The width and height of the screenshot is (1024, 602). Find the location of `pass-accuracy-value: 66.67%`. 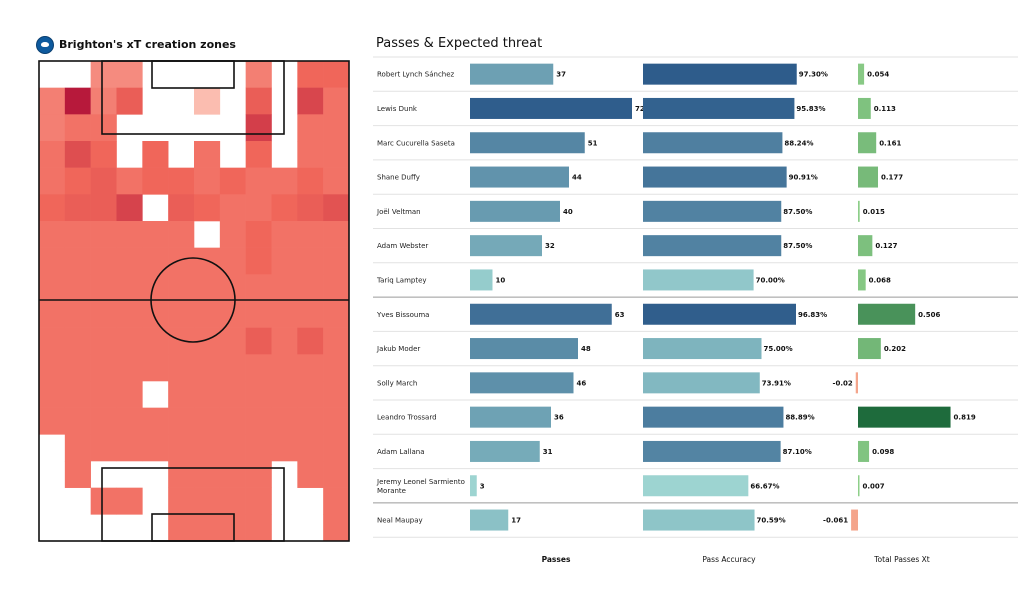

pass-accuracy-value: 66.67% is located at coordinates (764, 486).